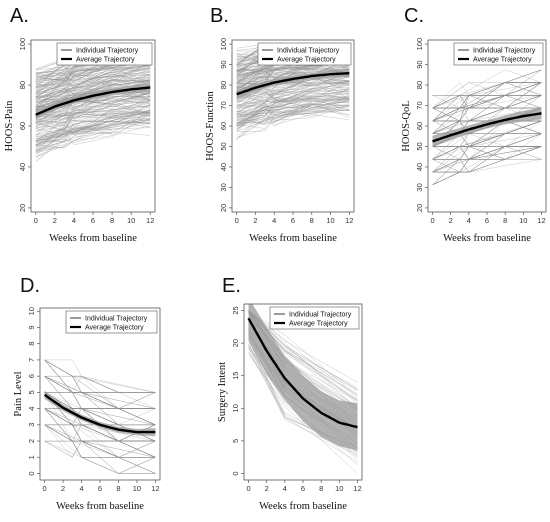 Image resolution: width=550 pixels, height=522 pixels. I want to click on x-axis-title: Weeks from baseline, so click(100, 506).